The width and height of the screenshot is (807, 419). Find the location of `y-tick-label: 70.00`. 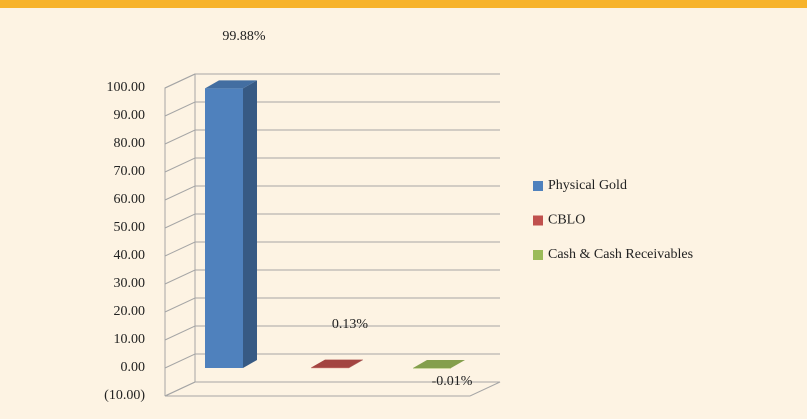

y-tick-label: 70.00 is located at coordinates (130, 171).